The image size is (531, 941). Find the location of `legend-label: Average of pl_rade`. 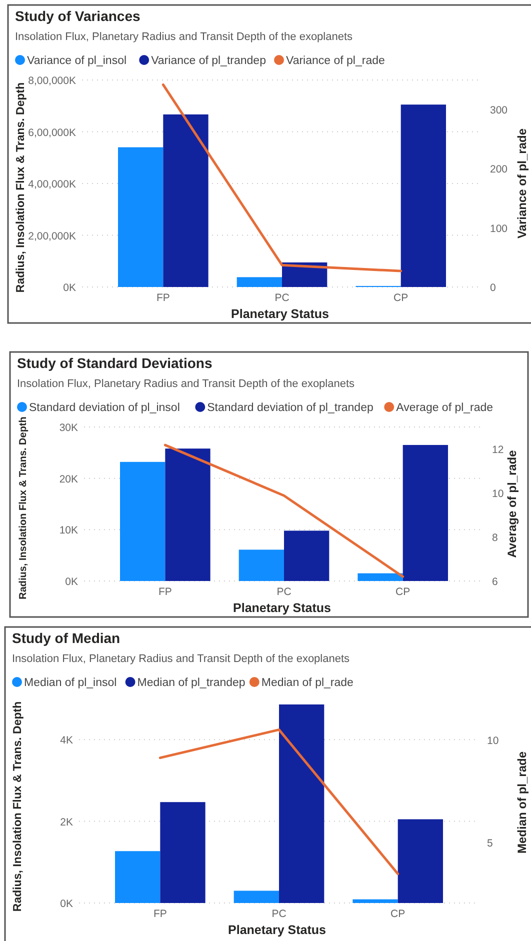

legend-label: Average of pl_rade is located at coordinates (445, 408).